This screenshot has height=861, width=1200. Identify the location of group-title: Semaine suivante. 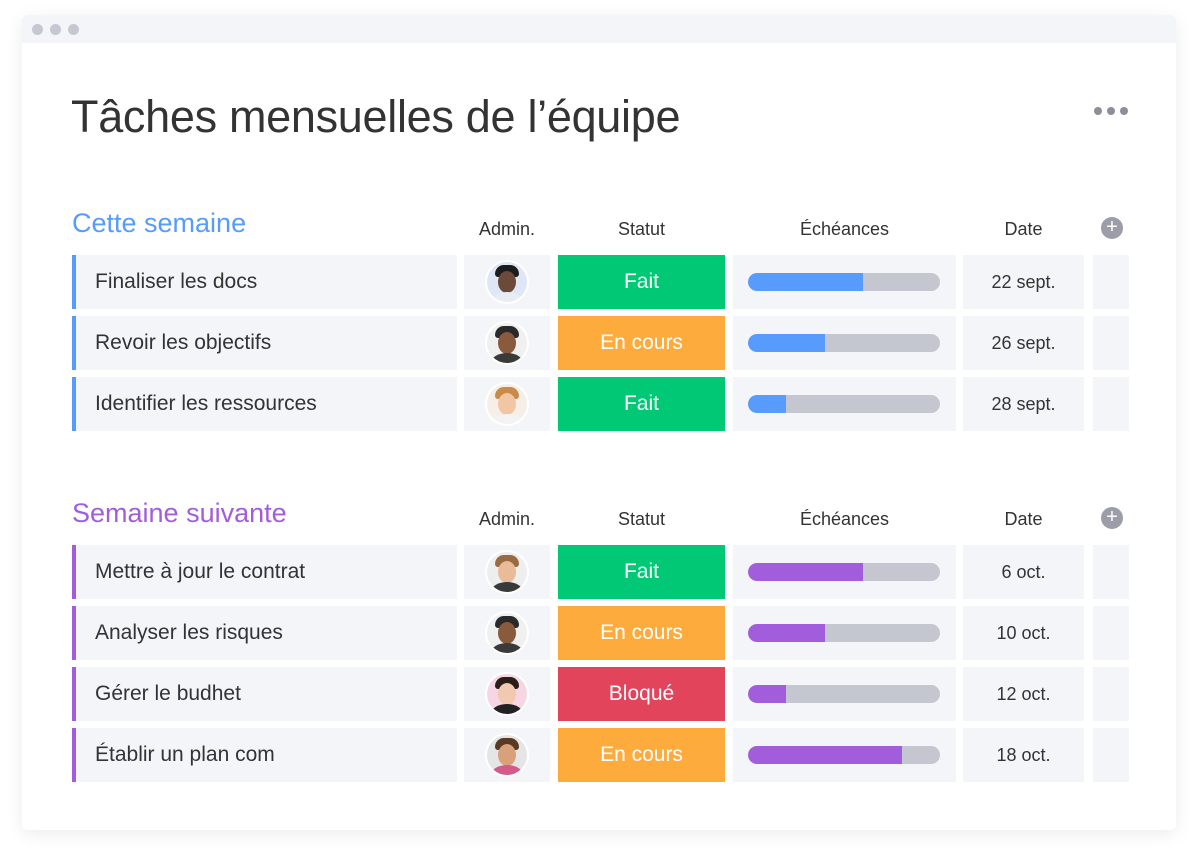
(179, 513).